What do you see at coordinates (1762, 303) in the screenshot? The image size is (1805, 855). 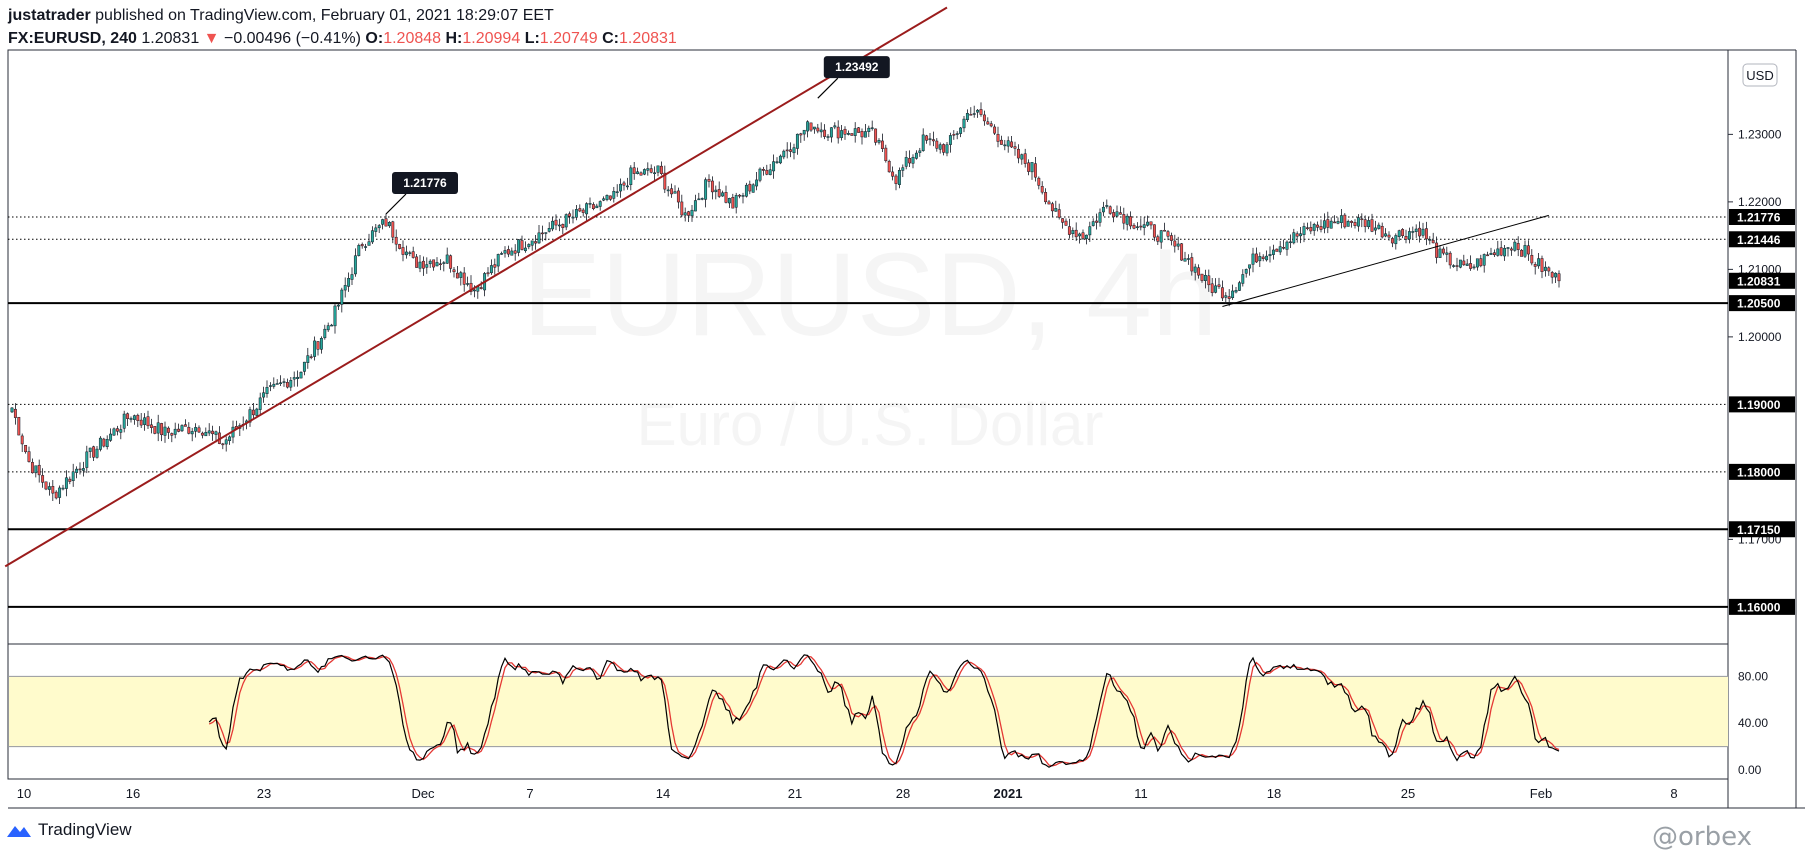 I see `price-level-label: 1.20500` at bounding box center [1762, 303].